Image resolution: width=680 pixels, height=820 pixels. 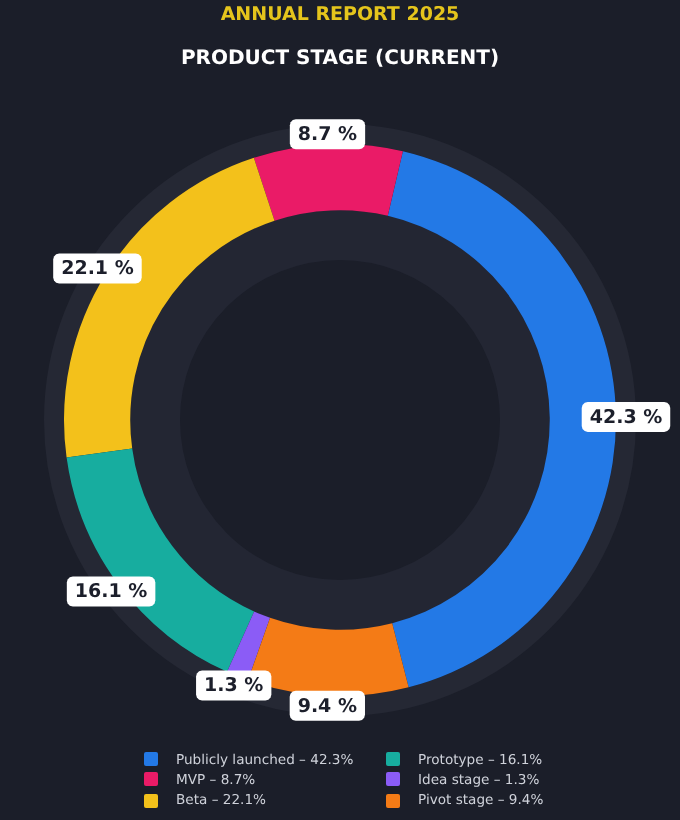 I want to click on data-label: 8.7 %, so click(x=328, y=135).